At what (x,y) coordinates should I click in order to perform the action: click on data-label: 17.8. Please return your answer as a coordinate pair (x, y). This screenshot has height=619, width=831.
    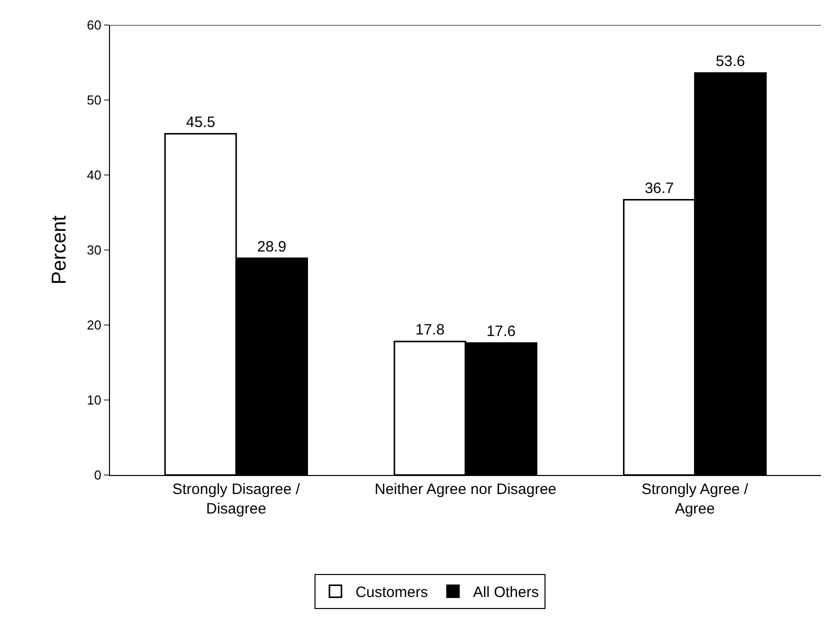
    Looking at the image, I should click on (430, 330).